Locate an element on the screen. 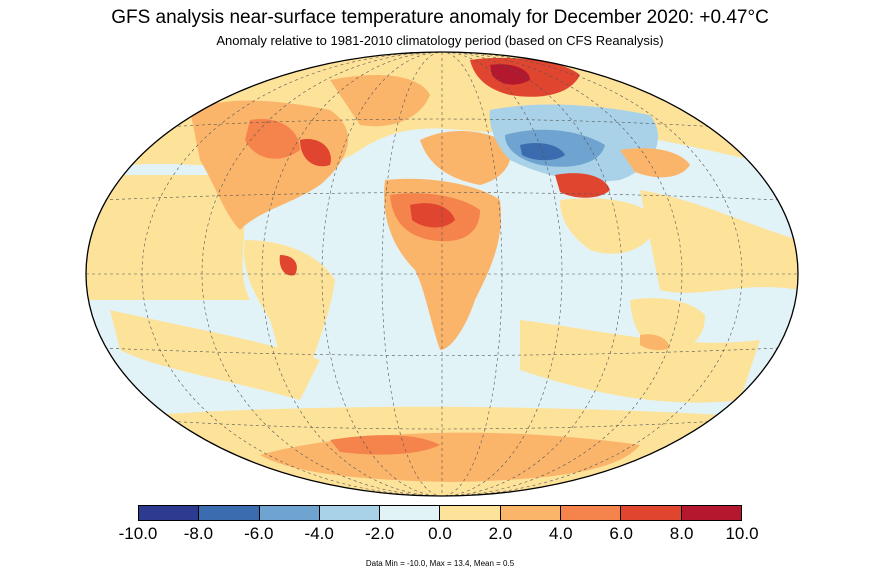  color-scale-tick-label: 10.0 is located at coordinates (742, 533).